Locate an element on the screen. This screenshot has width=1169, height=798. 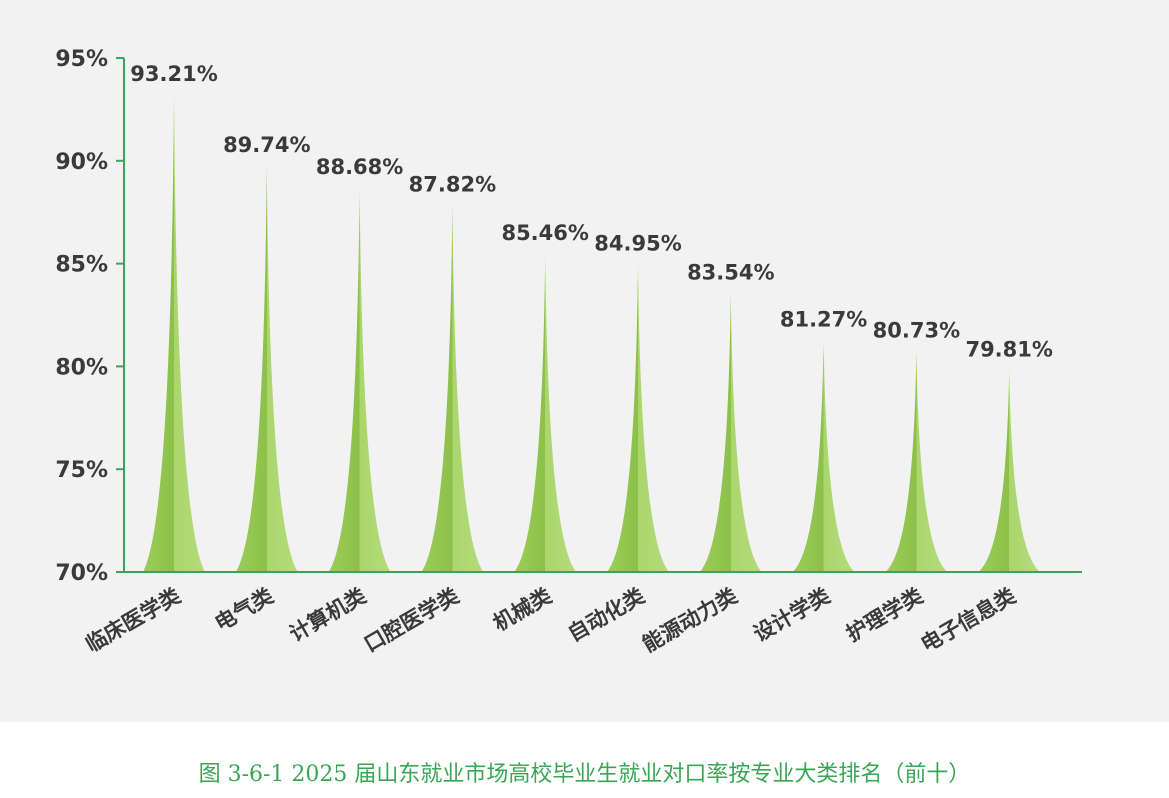
data-label: 93.21% is located at coordinates (173, 74).